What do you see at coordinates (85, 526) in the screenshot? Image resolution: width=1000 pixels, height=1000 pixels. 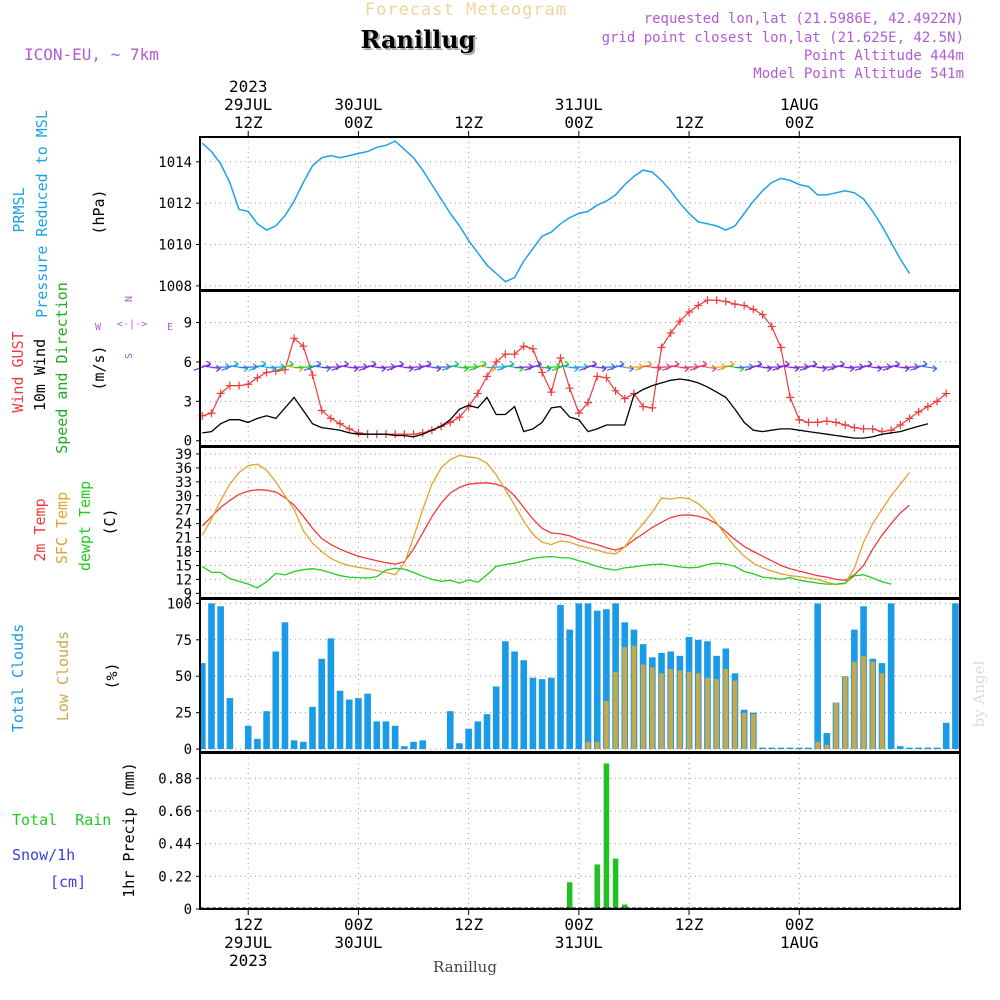 I see `dewpt-label: dewpt Temp` at bounding box center [85, 526].